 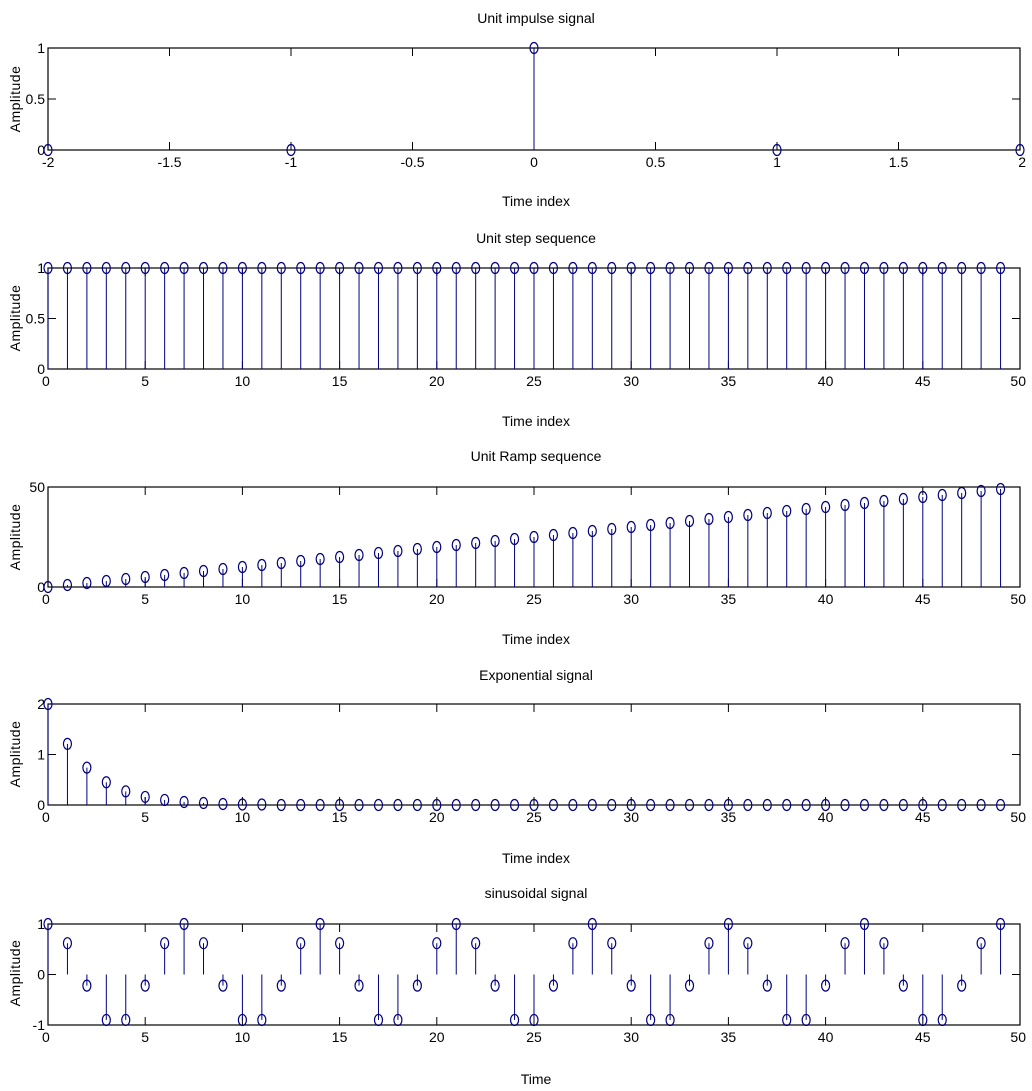 What do you see at coordinates (534, 162) in the screenshot?
I see `x-tick-label: 0` at bounding box center [534, 162].